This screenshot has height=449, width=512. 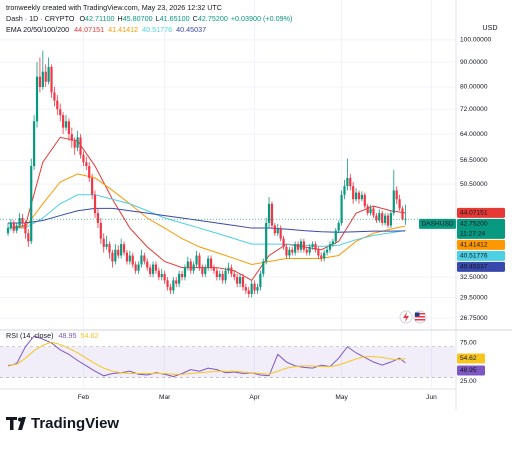 I want to click on ema-value: 40.45037, so click(x=191, y=29).